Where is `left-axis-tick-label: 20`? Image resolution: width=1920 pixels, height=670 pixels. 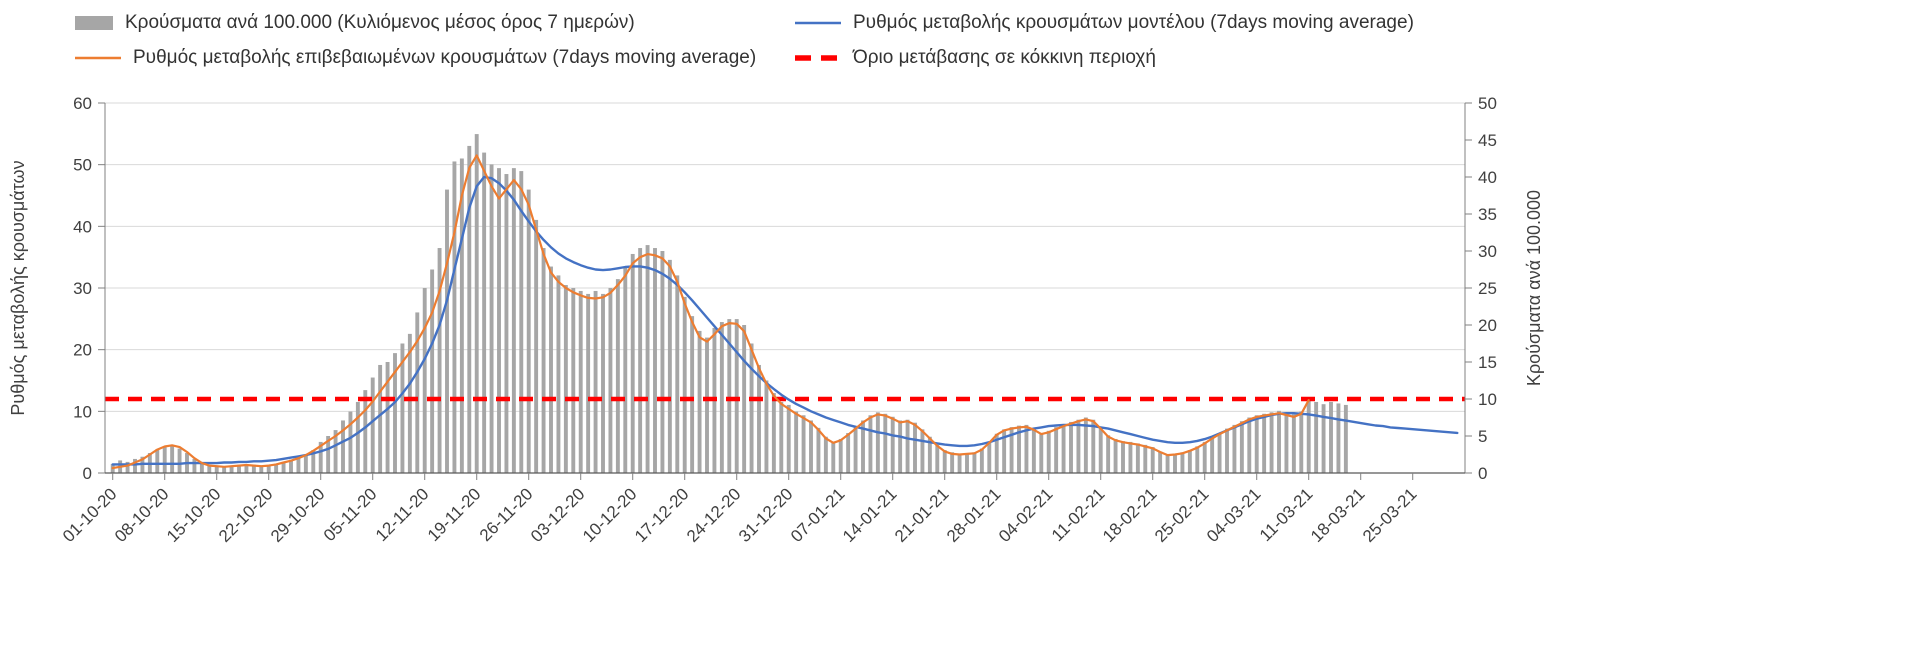
left-axis-tick-label: 20 is located at coordinates (82, 350).